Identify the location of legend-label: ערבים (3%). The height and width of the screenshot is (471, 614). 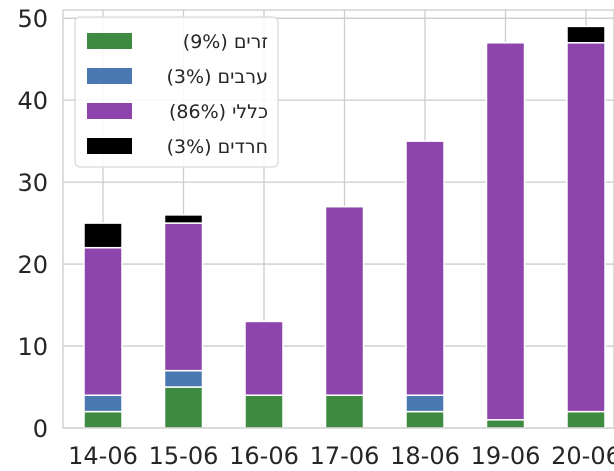
(218, 77).